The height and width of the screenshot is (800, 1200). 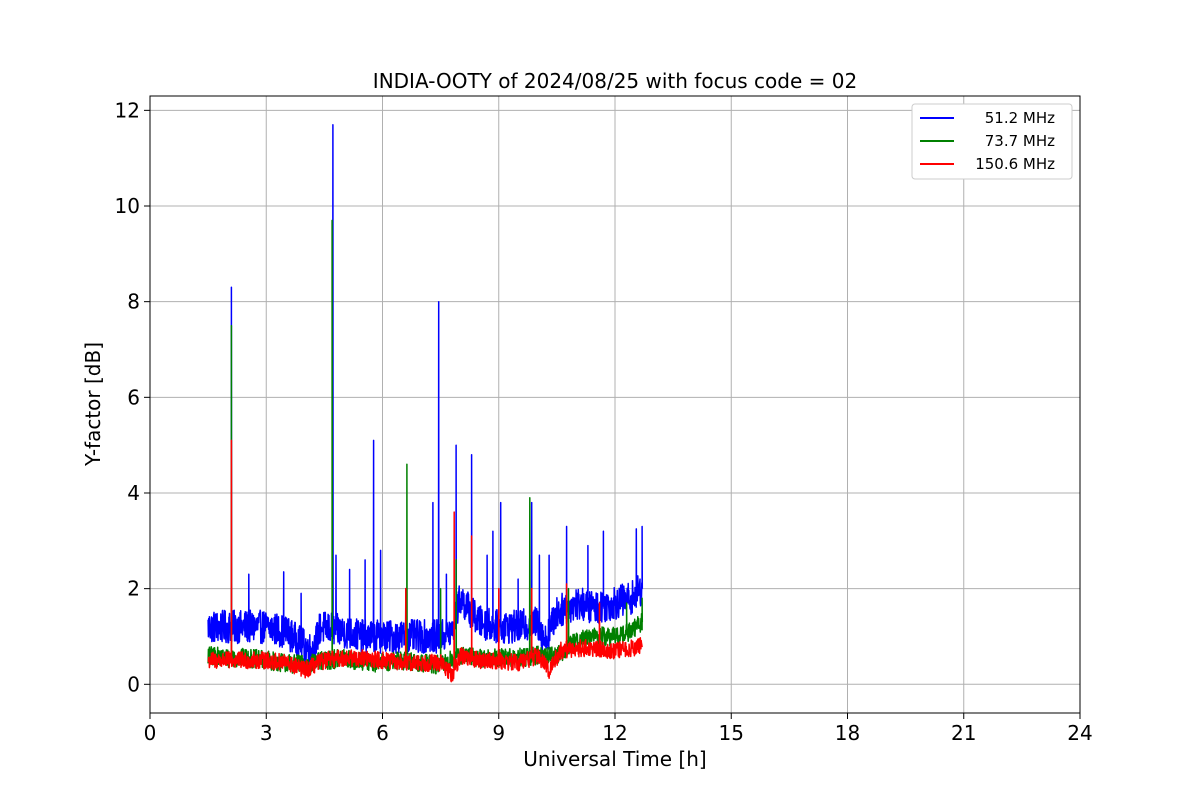 What do you see at coordinates (614, 759) in the screenshot?
I see `x-axis-label: Universal Time [h]` at bounding box center [614, 759].